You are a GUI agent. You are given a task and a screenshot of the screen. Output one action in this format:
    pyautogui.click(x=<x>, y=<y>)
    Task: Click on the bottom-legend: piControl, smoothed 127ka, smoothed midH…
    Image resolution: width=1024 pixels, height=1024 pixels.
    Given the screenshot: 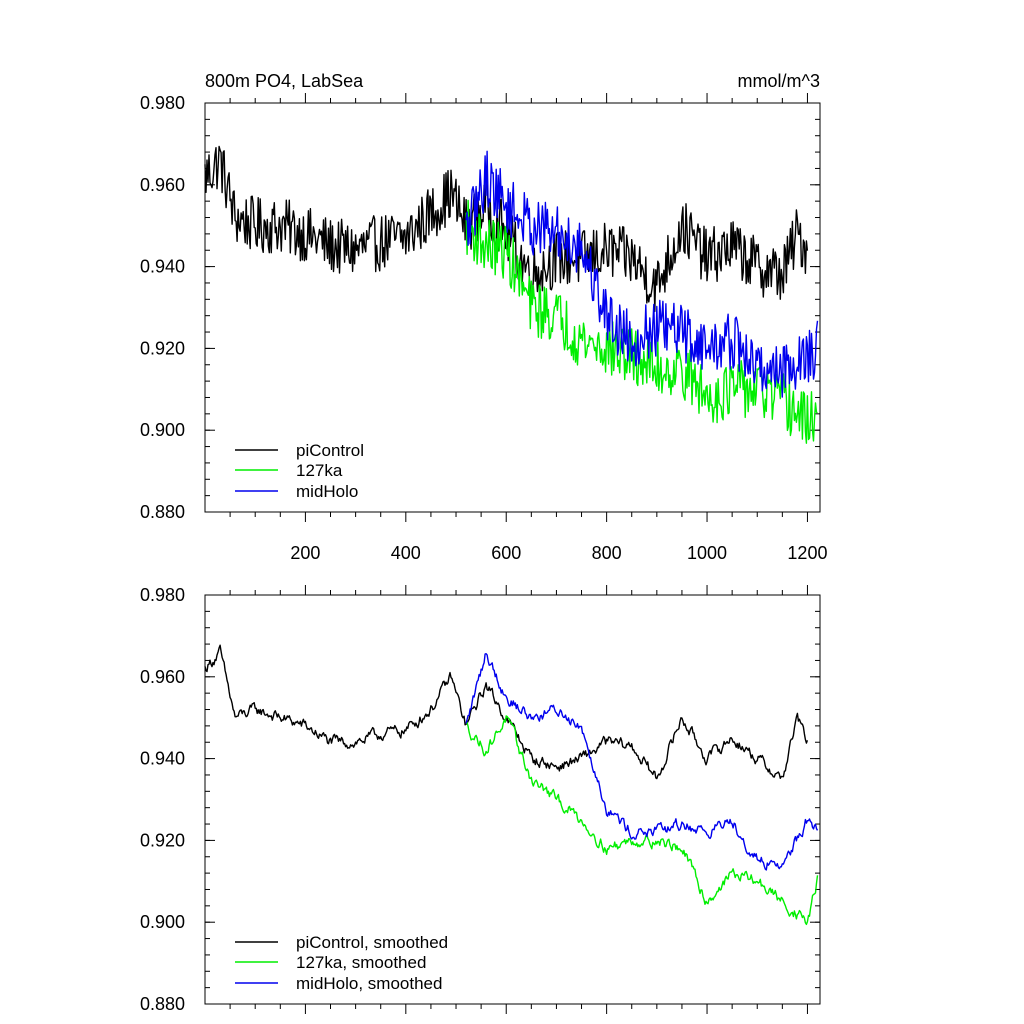 What is the action you would take?
    pyautogui.click(x=341, y=963)
    